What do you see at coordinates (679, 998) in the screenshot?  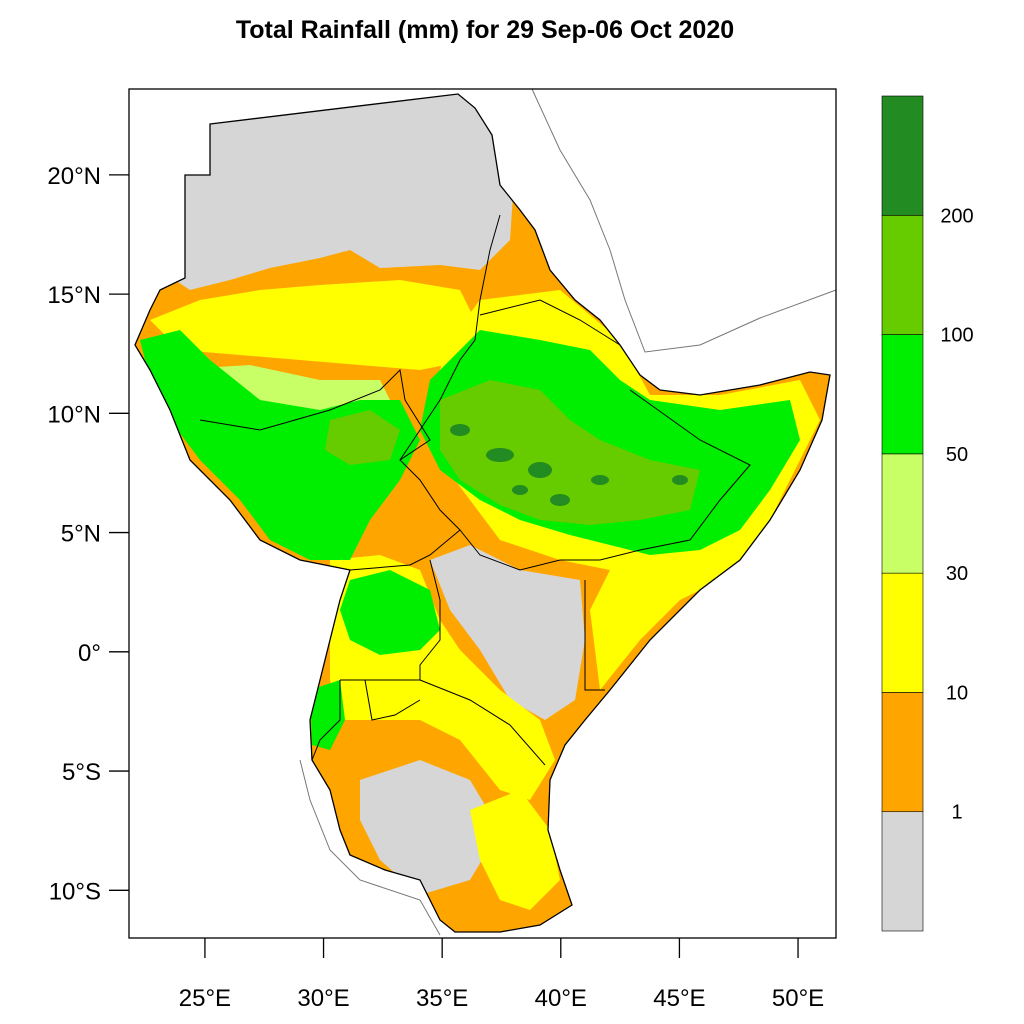 I see `x-tick-label: 45°E` at bounding box center [679, 998].